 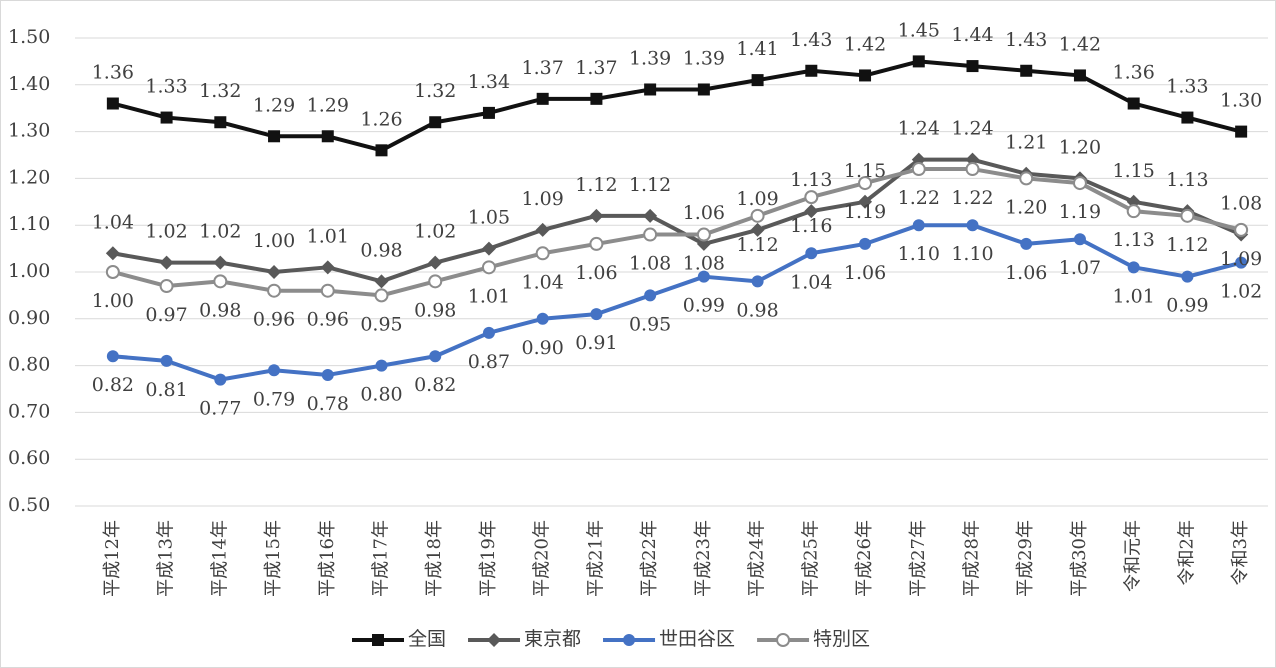 I want to click on x-tick-label: 平成24年, so click(x=757, y=558).